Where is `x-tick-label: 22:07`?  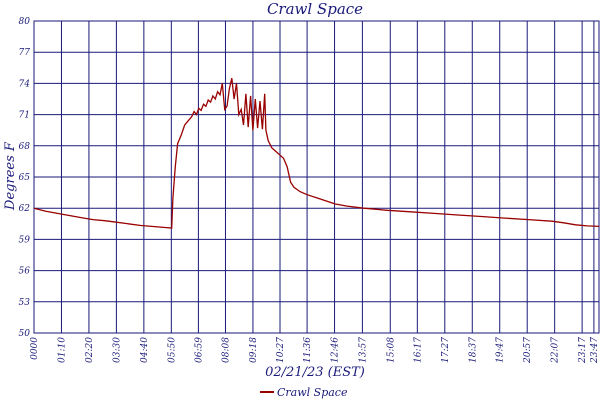
x-tick-label: 22:07 is located at coordinates (556, 350).